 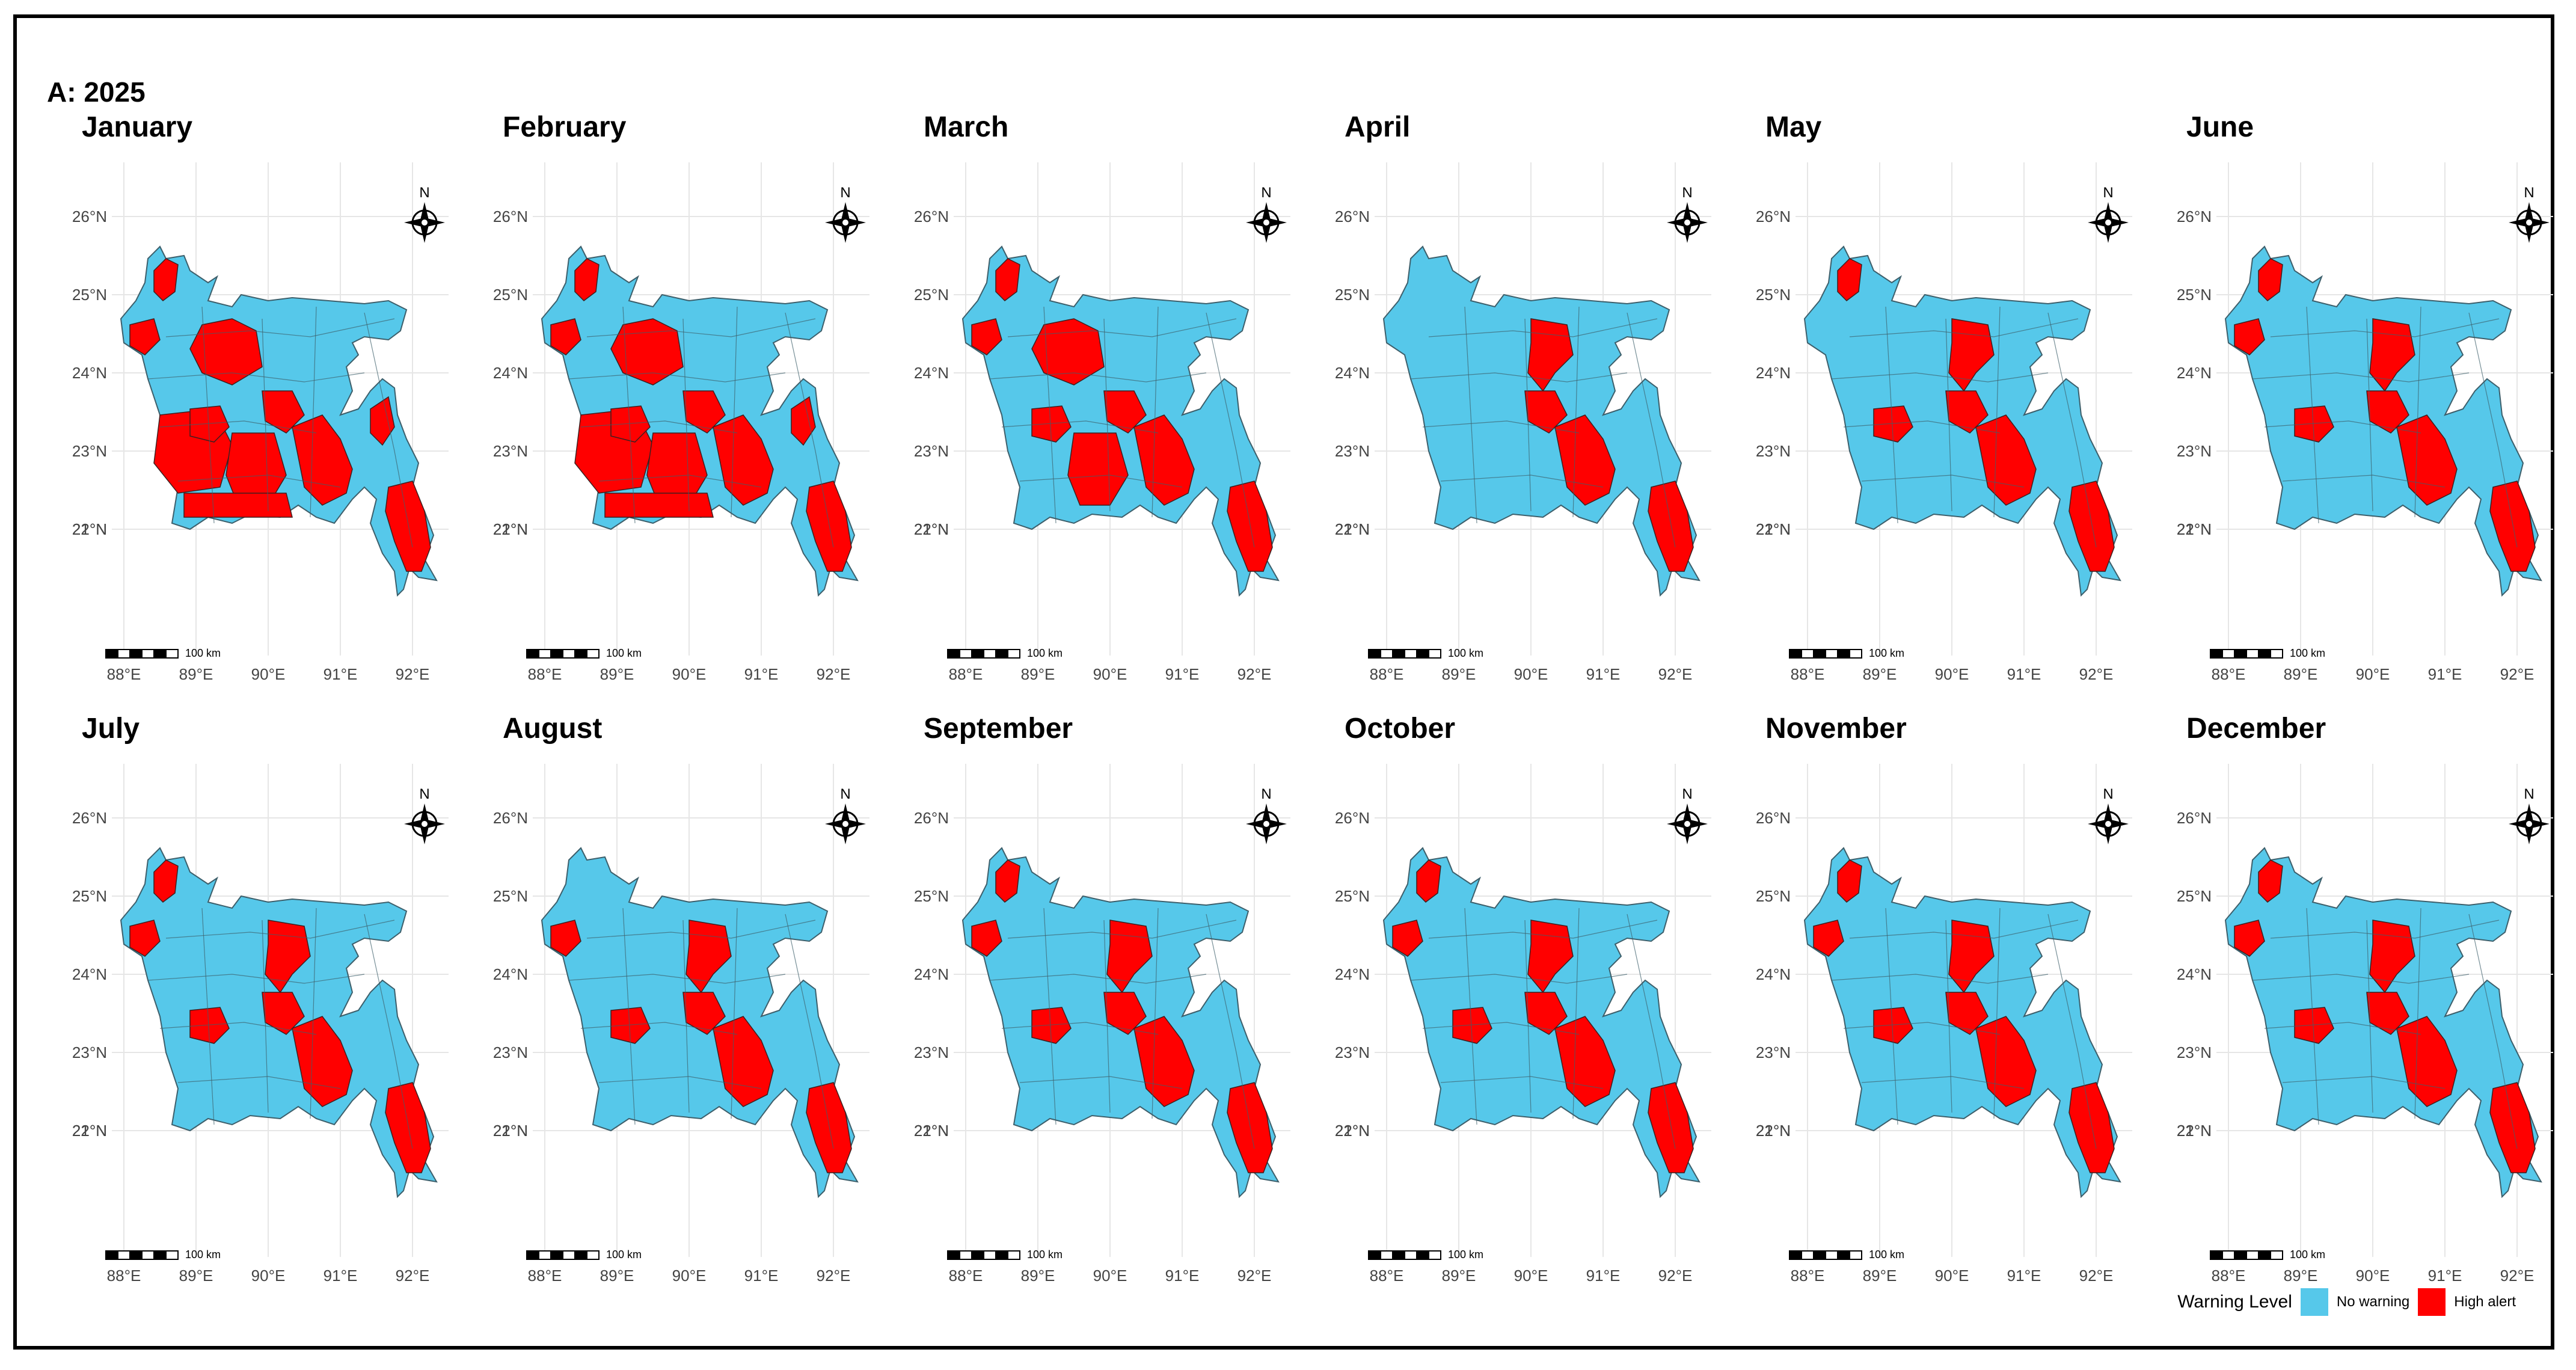 I want to click on month-title: September, so click(x=998, y=729).